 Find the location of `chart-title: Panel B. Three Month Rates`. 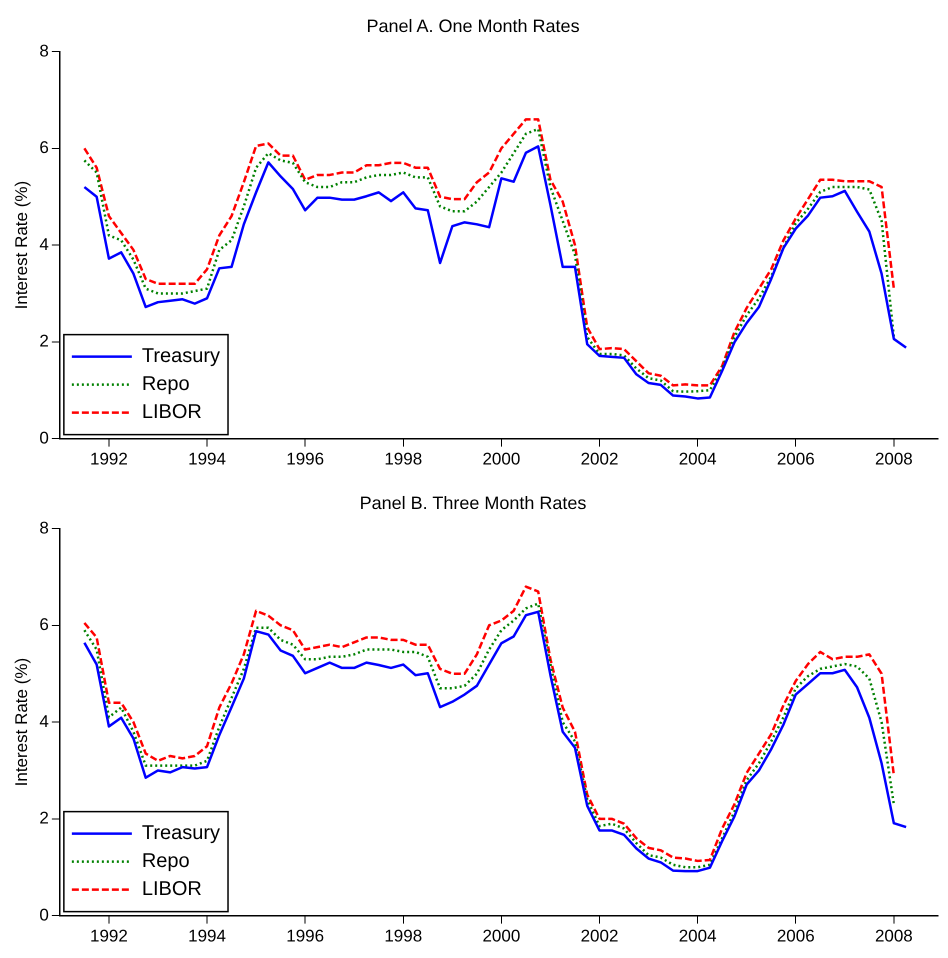

chart-title: Panel B. Three Month Rates is located at coordinates (473, 502).